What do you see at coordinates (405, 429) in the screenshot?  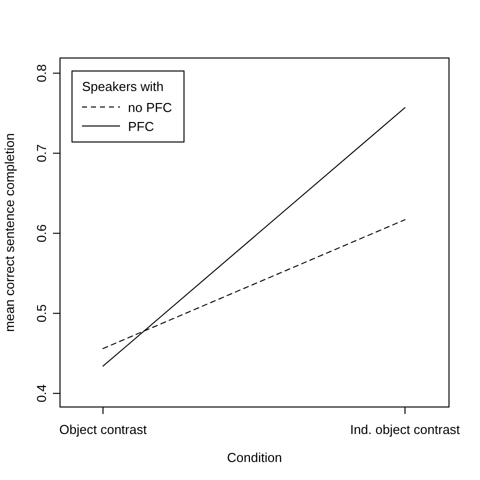 I see `x-tick-label: Ind. object contrast` at bounding box center [405, 429].